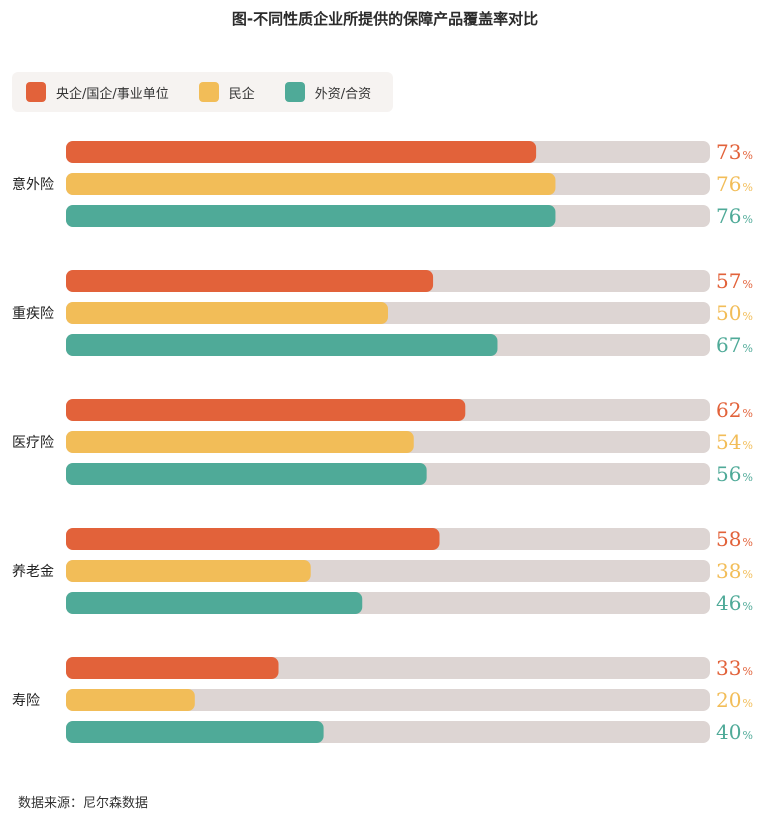  I want to click on category-group: 意外险 73% 76% 76%, so click(382, 184).